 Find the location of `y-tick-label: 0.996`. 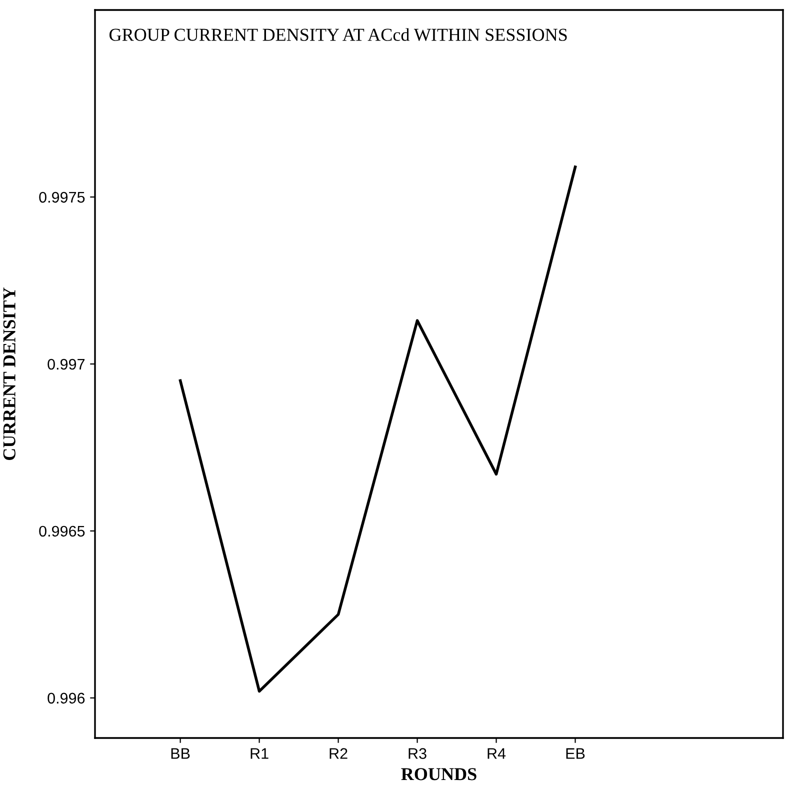

y-tick-label: 0.996 is located at coordinates (66, 698).